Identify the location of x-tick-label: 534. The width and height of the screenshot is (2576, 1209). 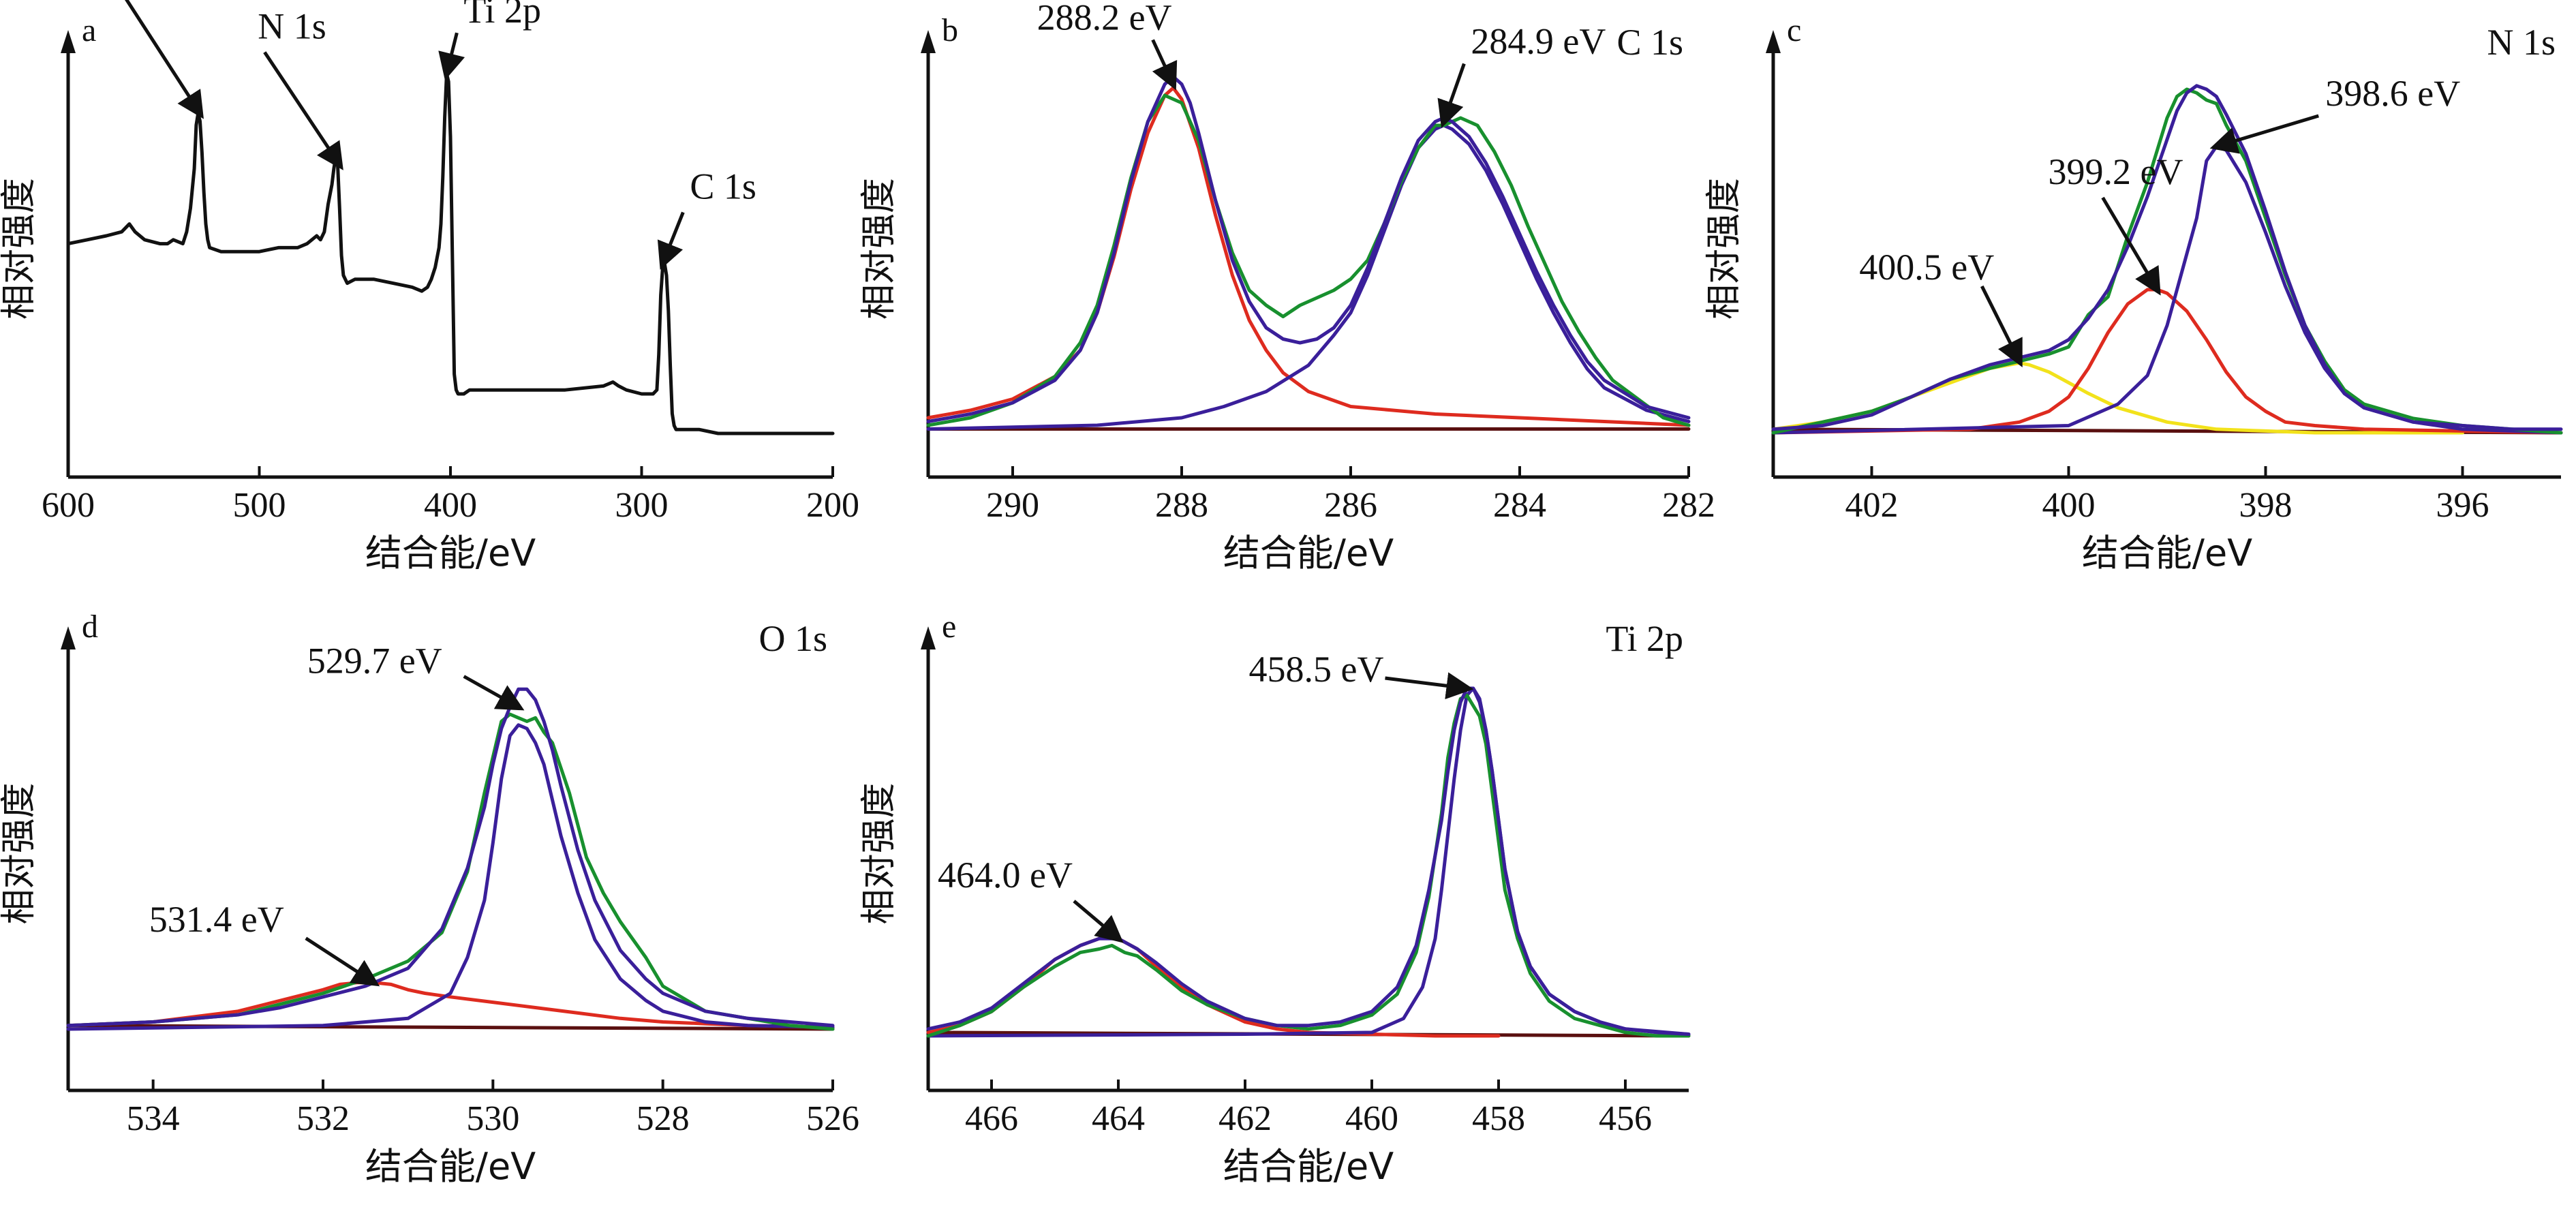
(153, 1118).